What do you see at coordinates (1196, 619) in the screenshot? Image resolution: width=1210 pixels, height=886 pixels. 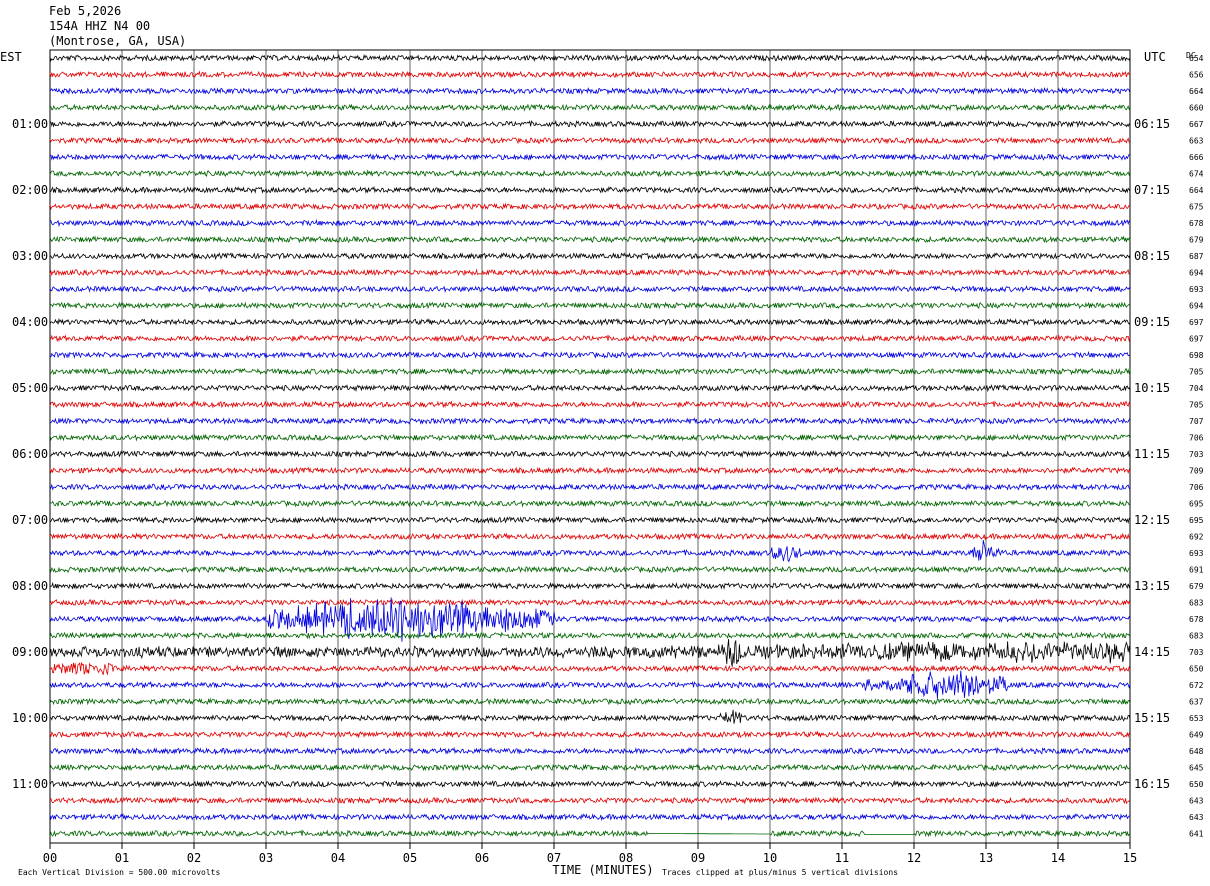 I see `dc-offset-label: 678` at bounding box center [1196, 619].